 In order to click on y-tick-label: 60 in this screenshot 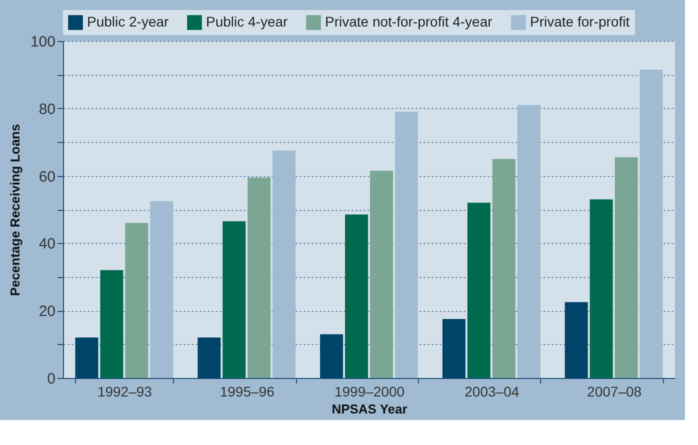, I will do `click(47, 177)`.